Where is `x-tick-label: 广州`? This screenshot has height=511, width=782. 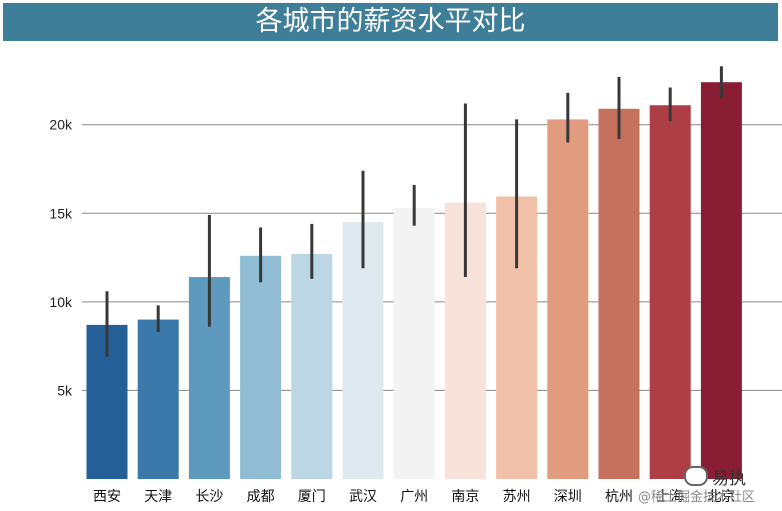
x-tick-label: 广州 is located at coordinates (414, 497).